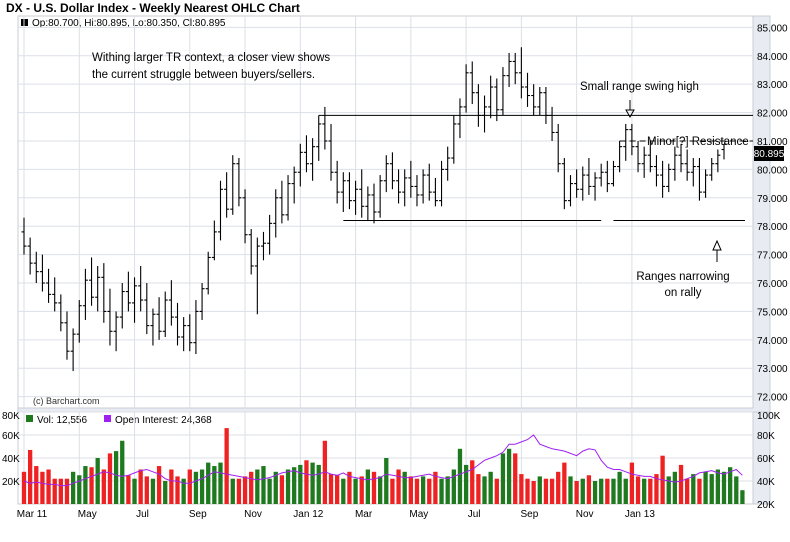  I want to click on annotation-narrowing-line-2: on rally, so click(682, 293).